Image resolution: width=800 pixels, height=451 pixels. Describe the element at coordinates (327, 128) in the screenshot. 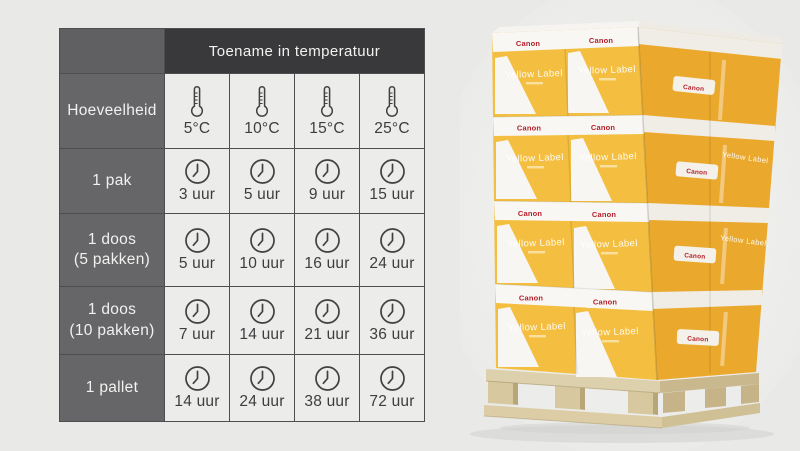

I see `temperature-label: 15°C` at that location.